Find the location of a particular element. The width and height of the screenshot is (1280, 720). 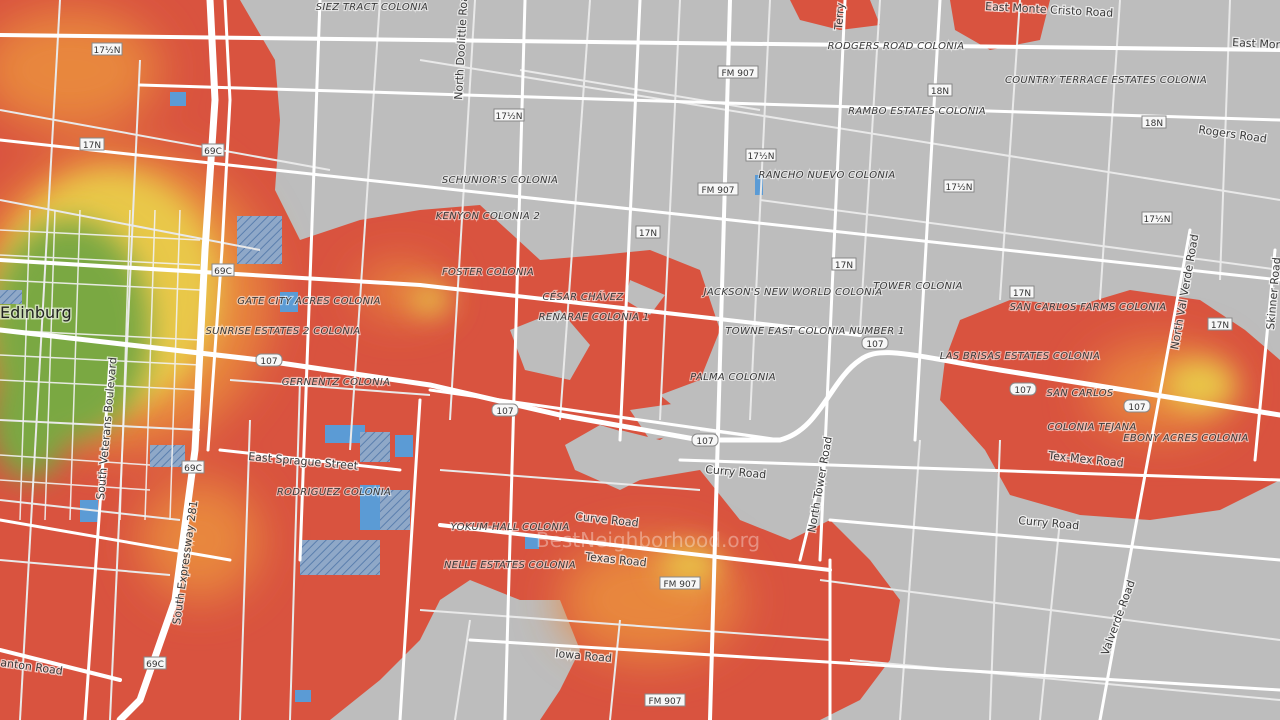

shield-107-4: 107 is located at coordinates (875, 343).